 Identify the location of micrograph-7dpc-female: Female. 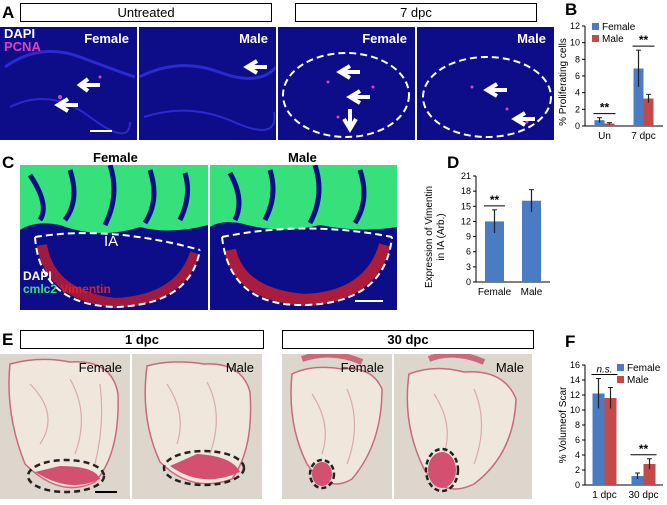
(346, 83).